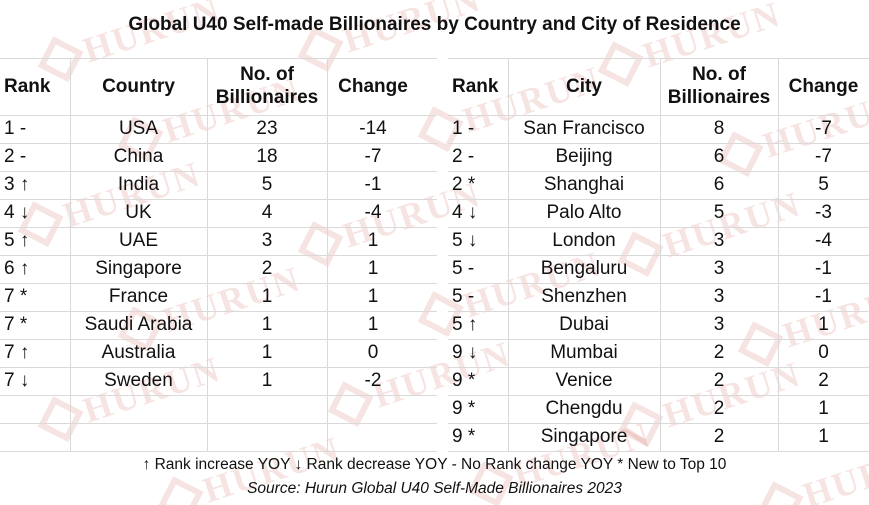 This screenshot has width=869, height=505. Describe the element at coordinates (658, 297) in the screenshot. I see `table-row: 5 - Shenzhen 3 -1` at that location.